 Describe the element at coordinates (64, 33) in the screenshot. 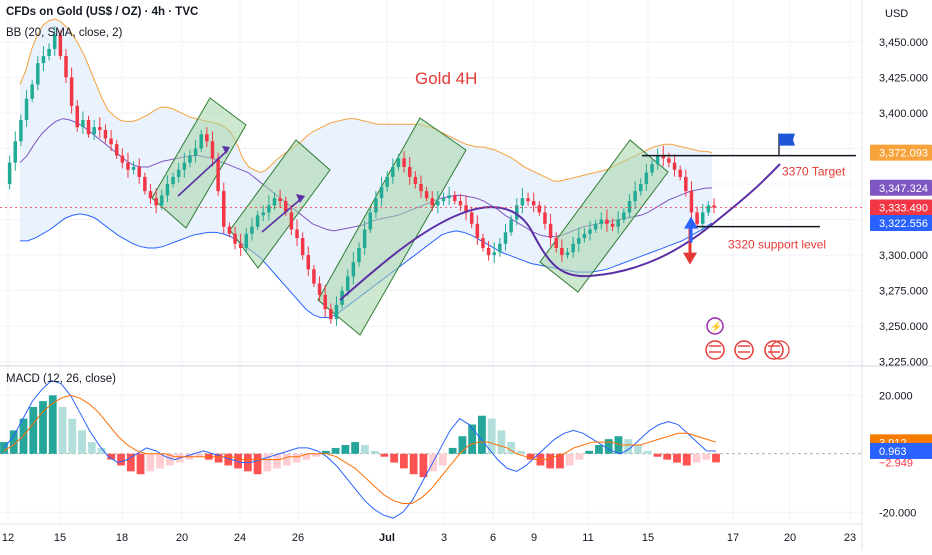

I see `bb-indicator-legend: BB (20, SMA, close, 2)` at that location.